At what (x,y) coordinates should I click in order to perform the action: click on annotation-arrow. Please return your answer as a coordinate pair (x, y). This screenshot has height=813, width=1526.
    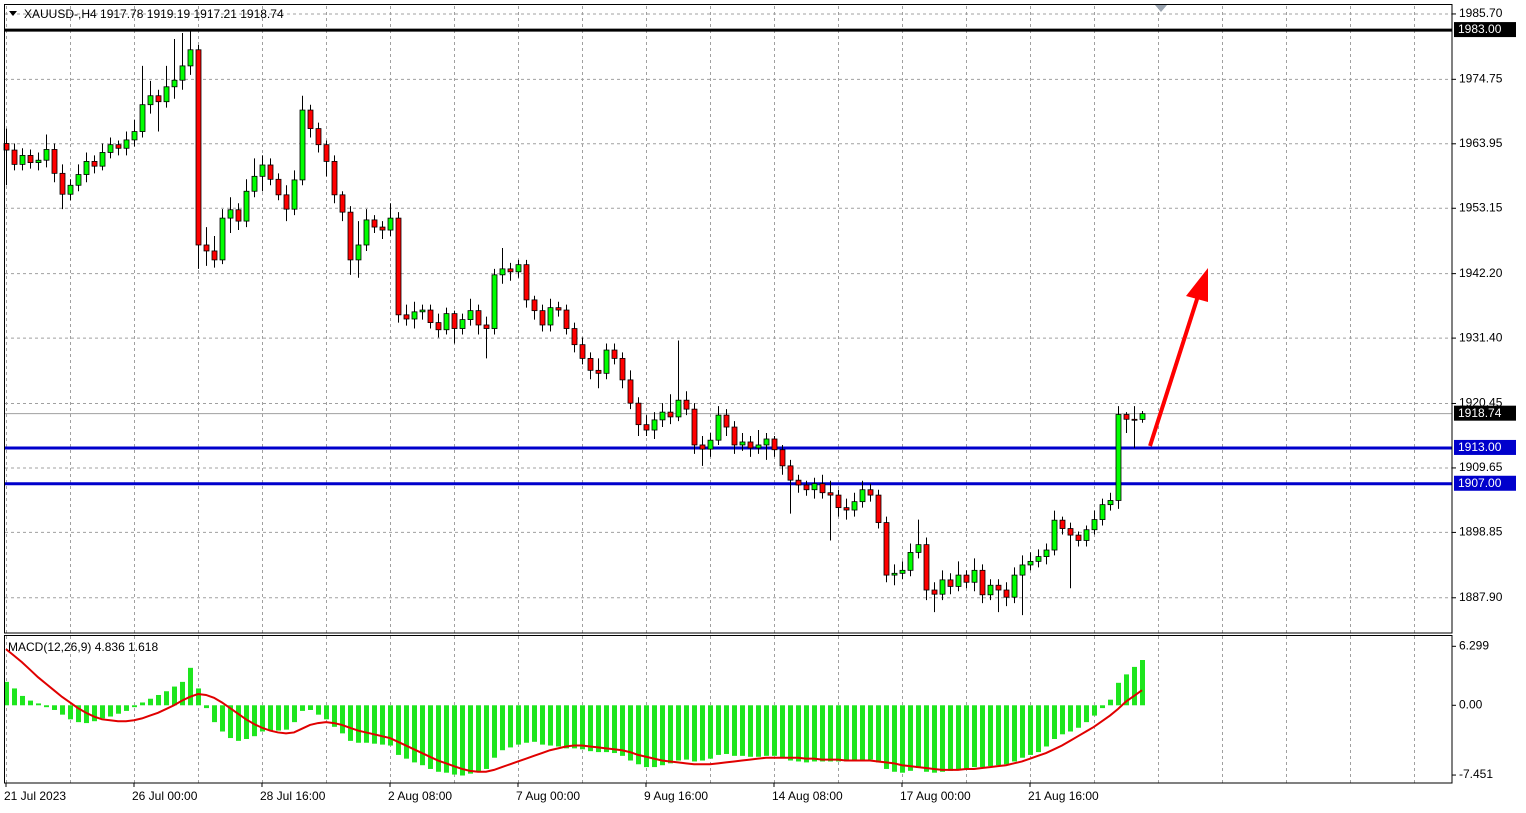
    Looking at the image, I should click on (1174, 371).